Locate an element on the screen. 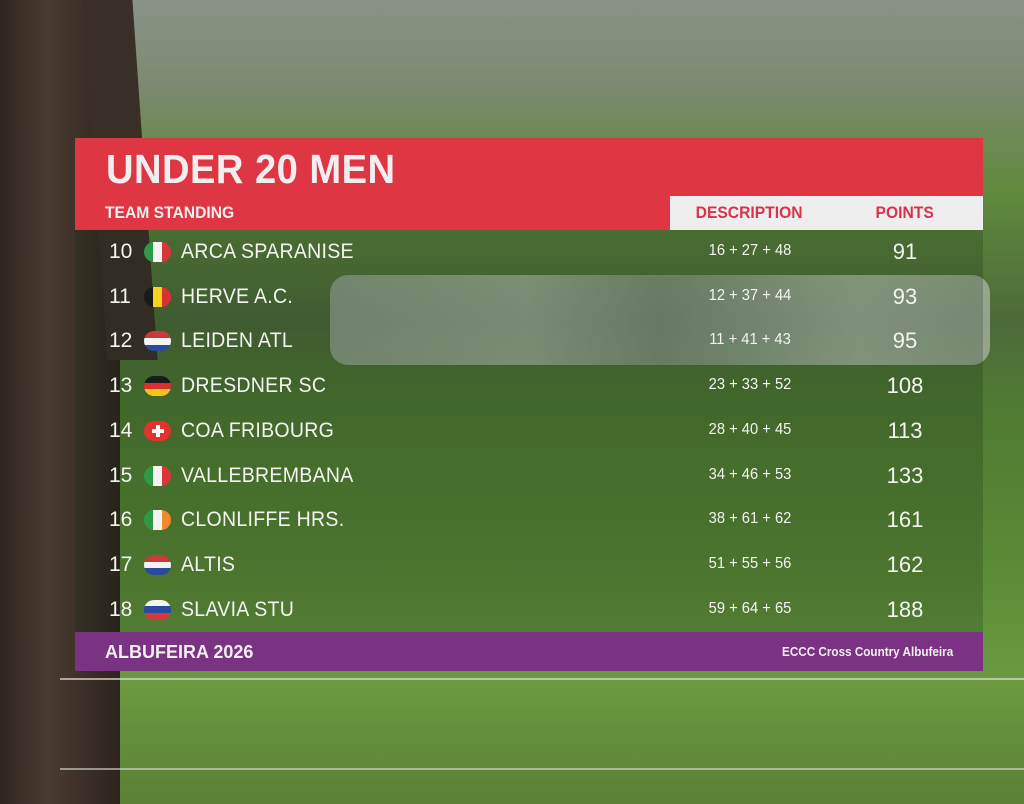  points: 93 is located at coordinates (905, 296).